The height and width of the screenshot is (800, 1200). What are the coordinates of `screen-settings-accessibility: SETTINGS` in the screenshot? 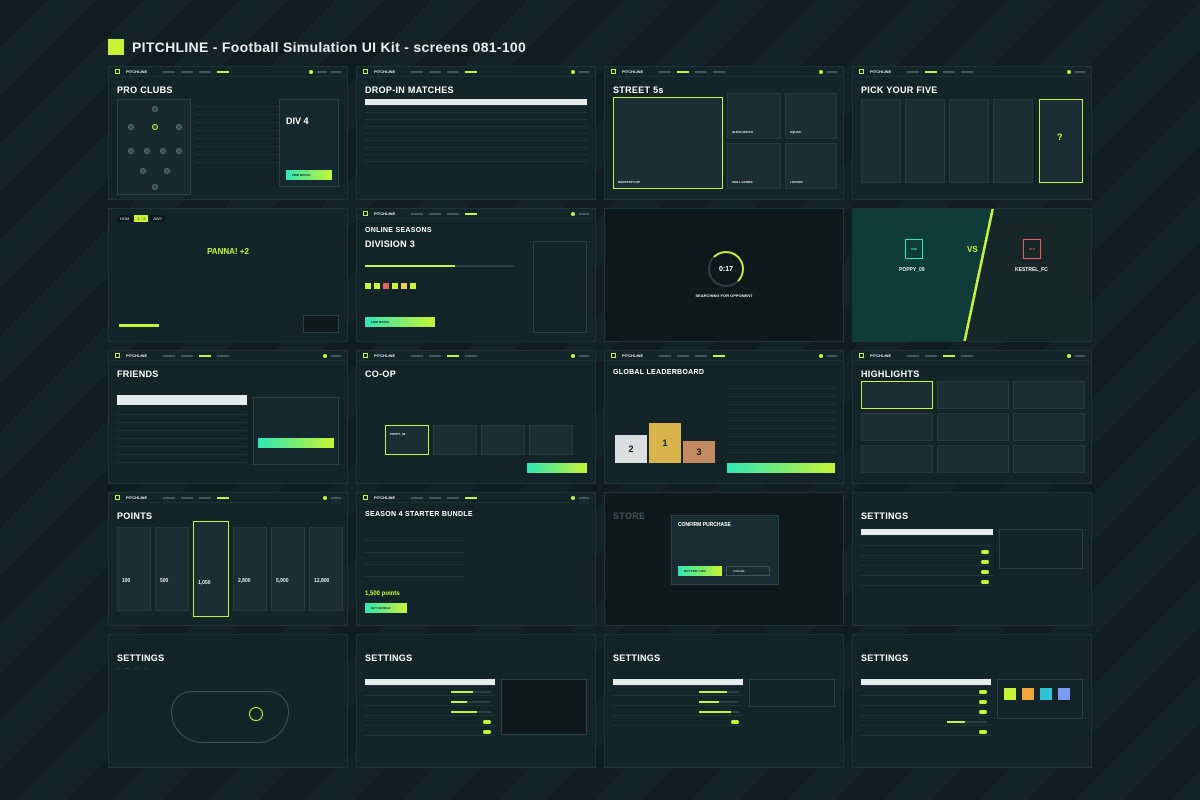 It's located at (972, 701).